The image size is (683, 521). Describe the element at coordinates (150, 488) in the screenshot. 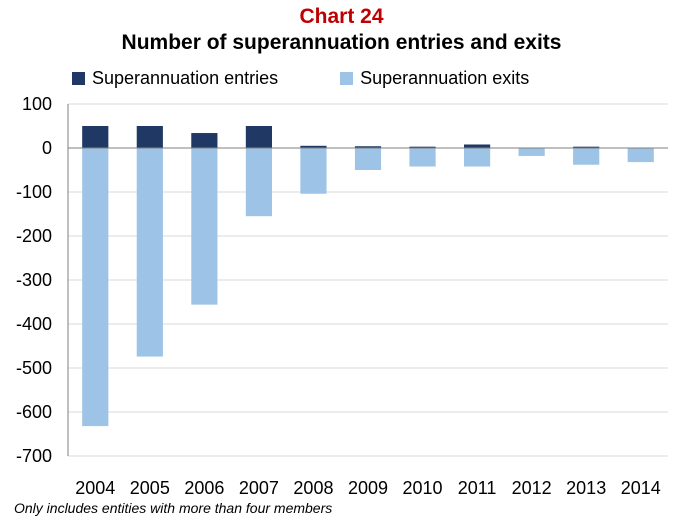

I see `x-tick-label: 2005` at that location.